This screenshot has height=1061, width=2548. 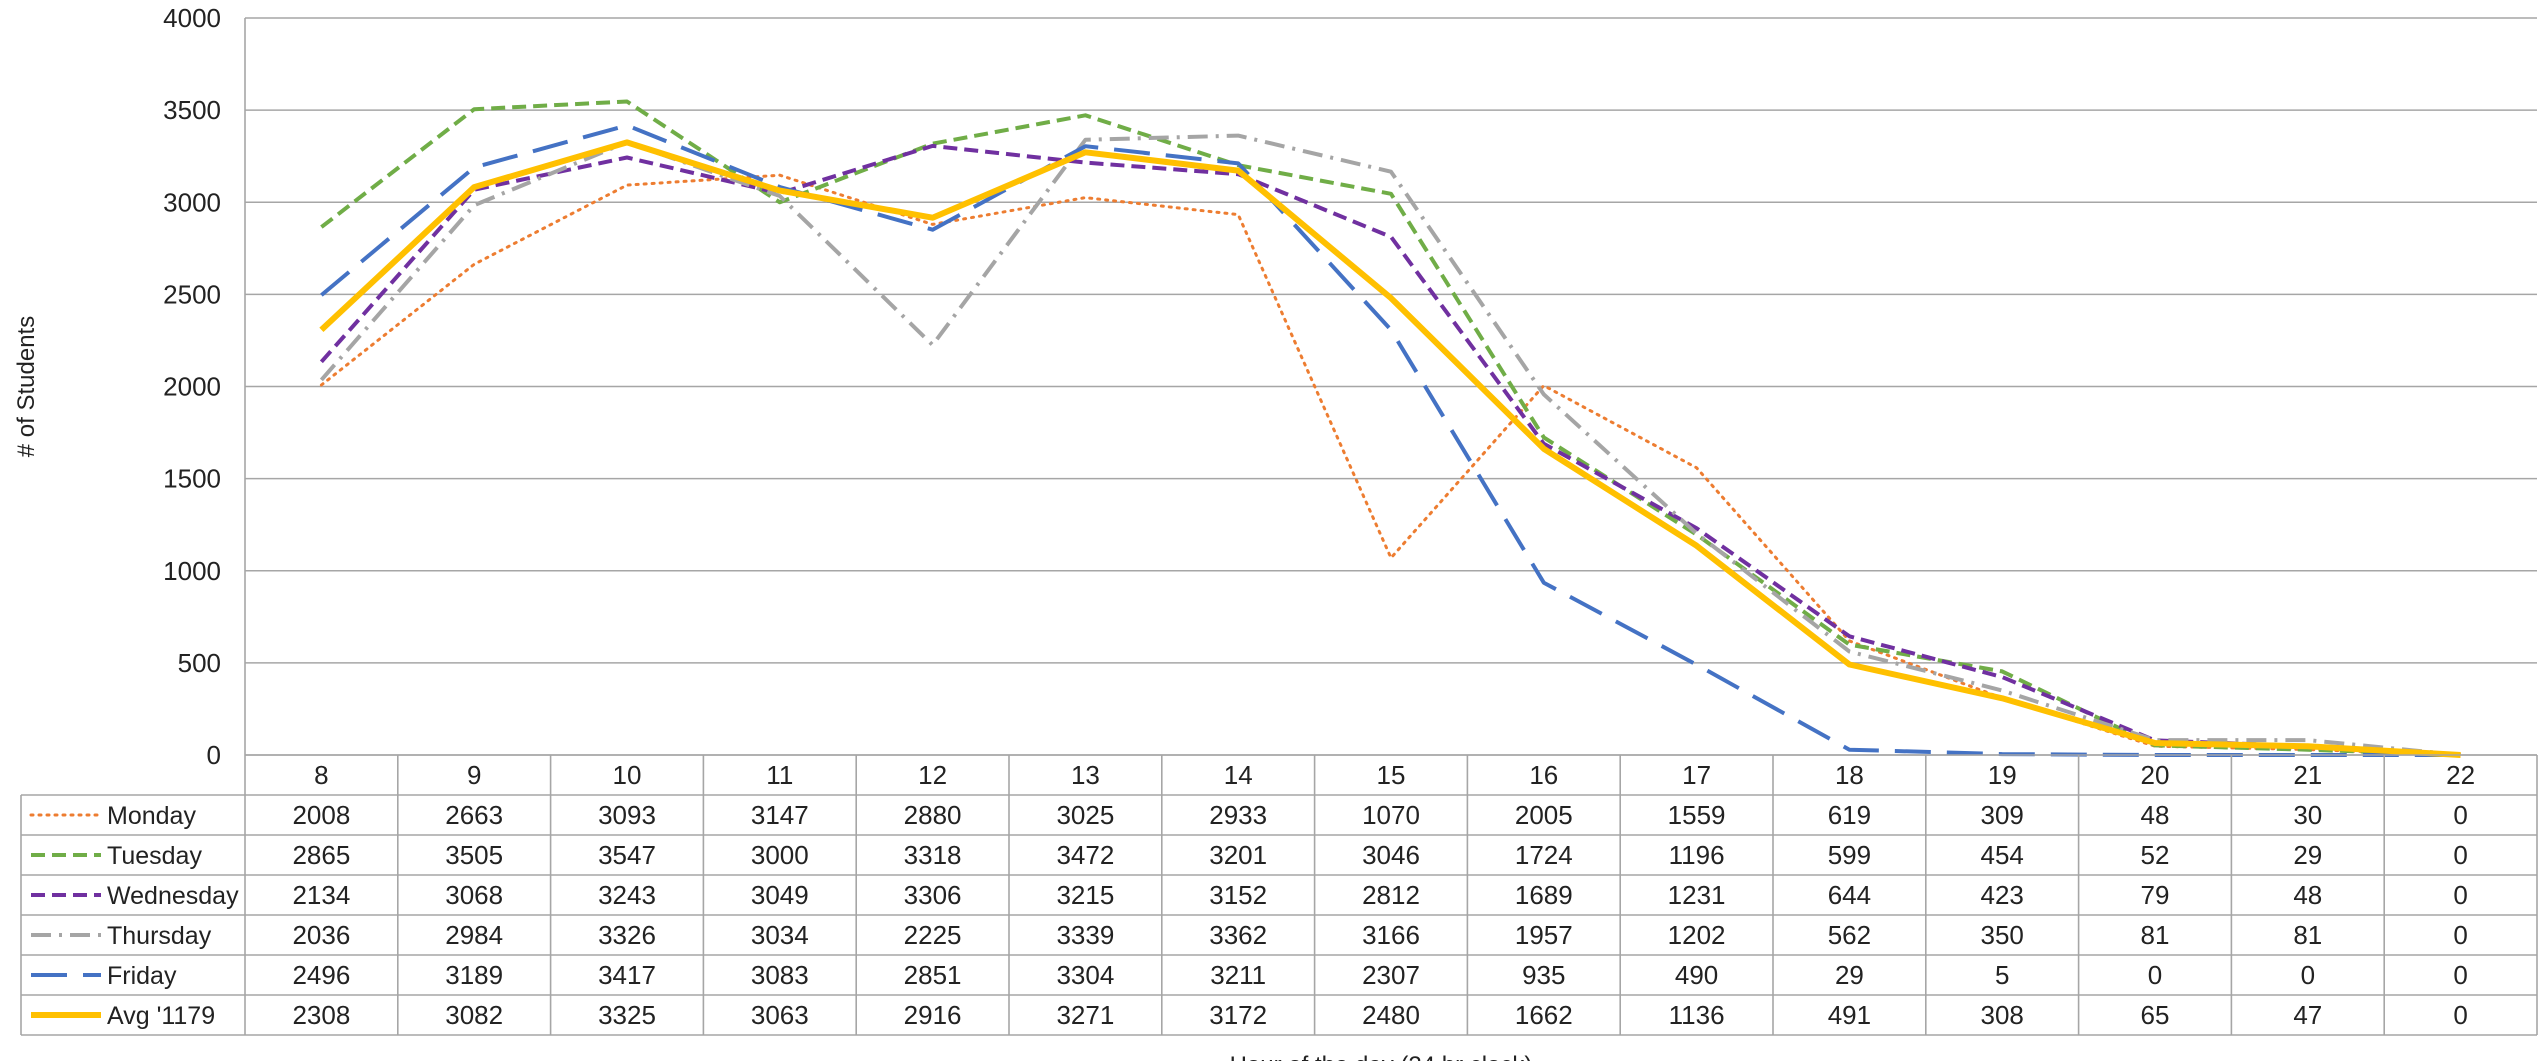 What do you see at coordinates (2460, 775) in the screenshot?
I see `x-tick-label: 22` at bounding box center [2460, 775].